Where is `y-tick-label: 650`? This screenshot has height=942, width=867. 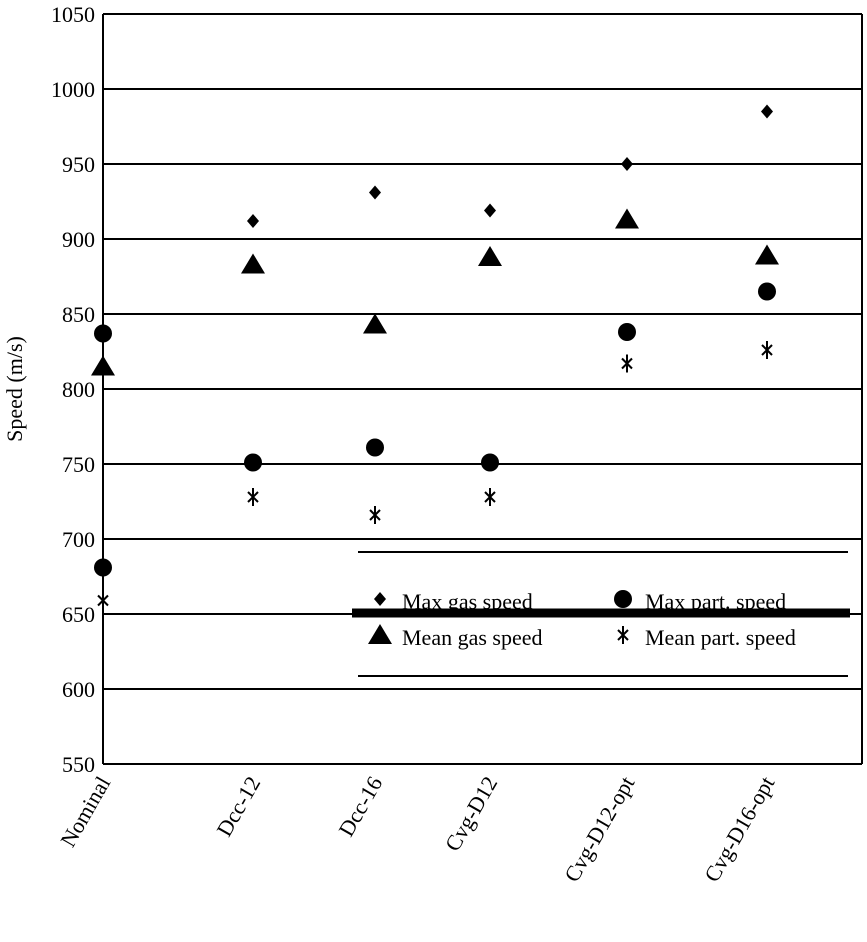 y-tick-label: 650 is located at coordinates (78, 614).